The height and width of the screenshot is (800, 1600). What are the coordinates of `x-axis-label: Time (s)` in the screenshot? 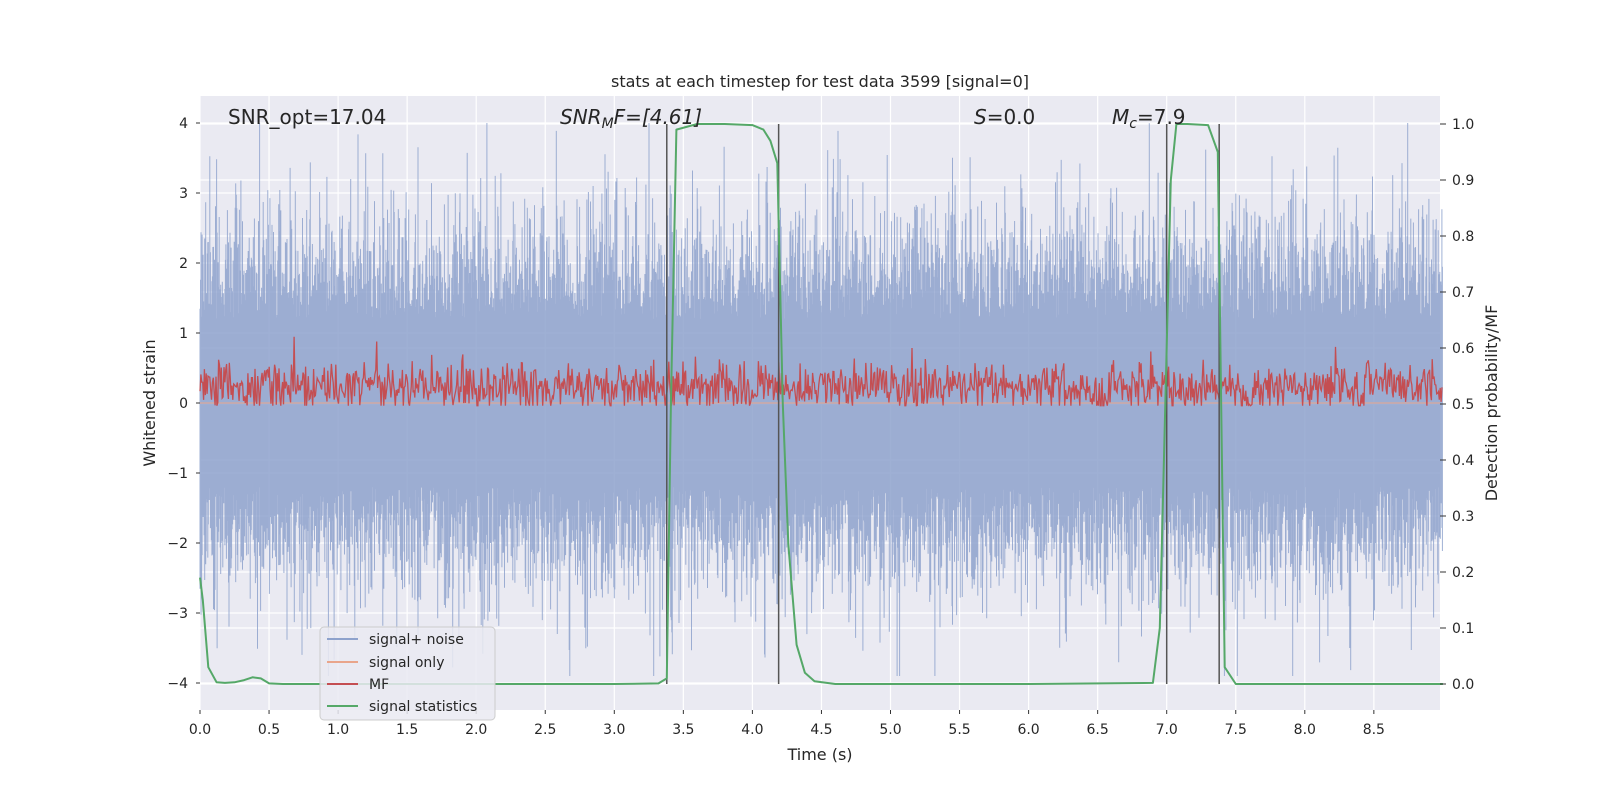 It's located at (819, 754).